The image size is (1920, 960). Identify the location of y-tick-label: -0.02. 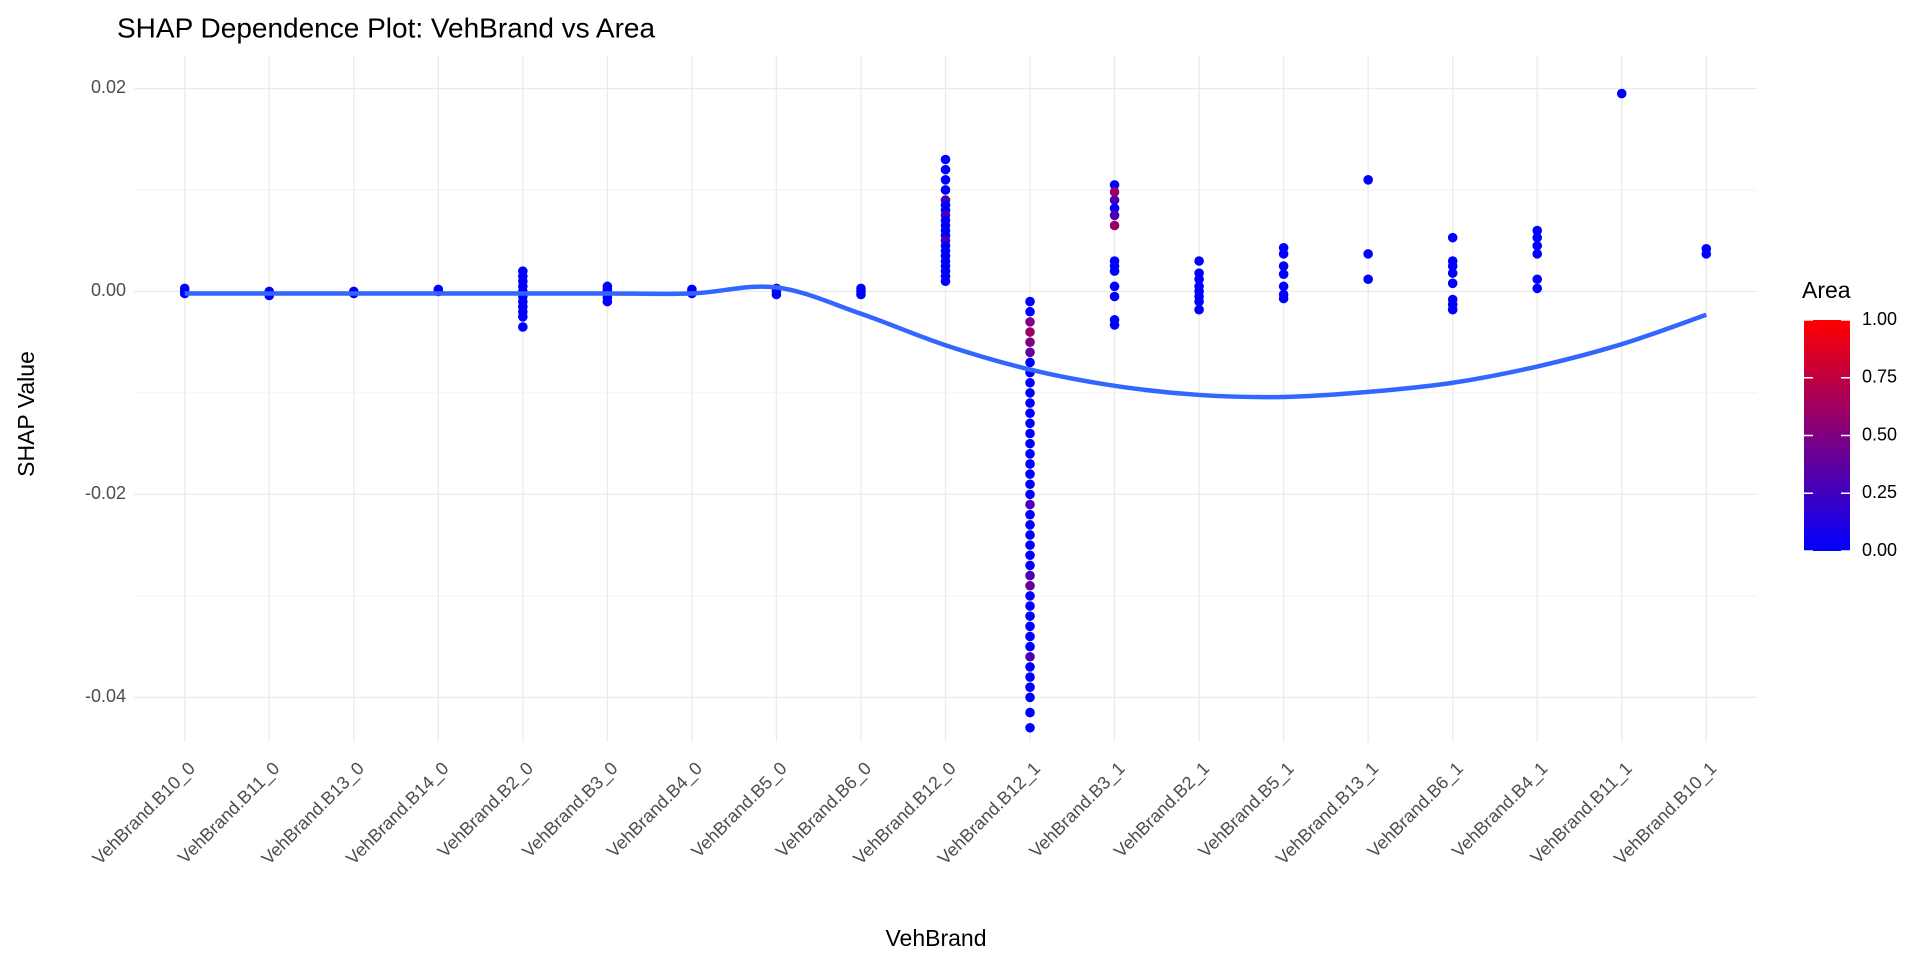
(105, 493).